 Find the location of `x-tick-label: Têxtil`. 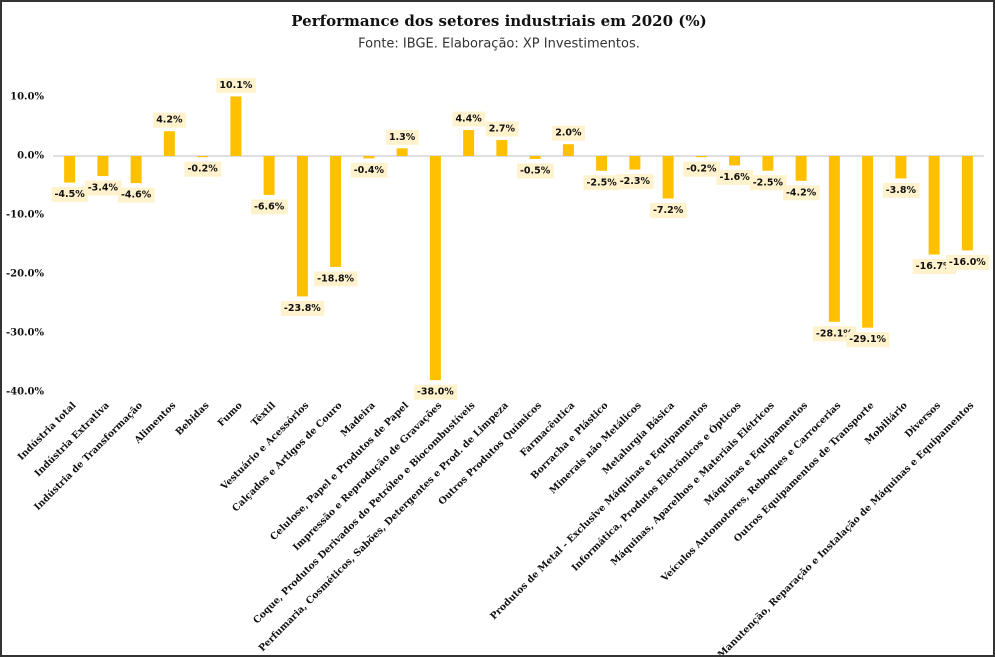

x-tick-label: Têxtil is located at coordinates (263, 414).